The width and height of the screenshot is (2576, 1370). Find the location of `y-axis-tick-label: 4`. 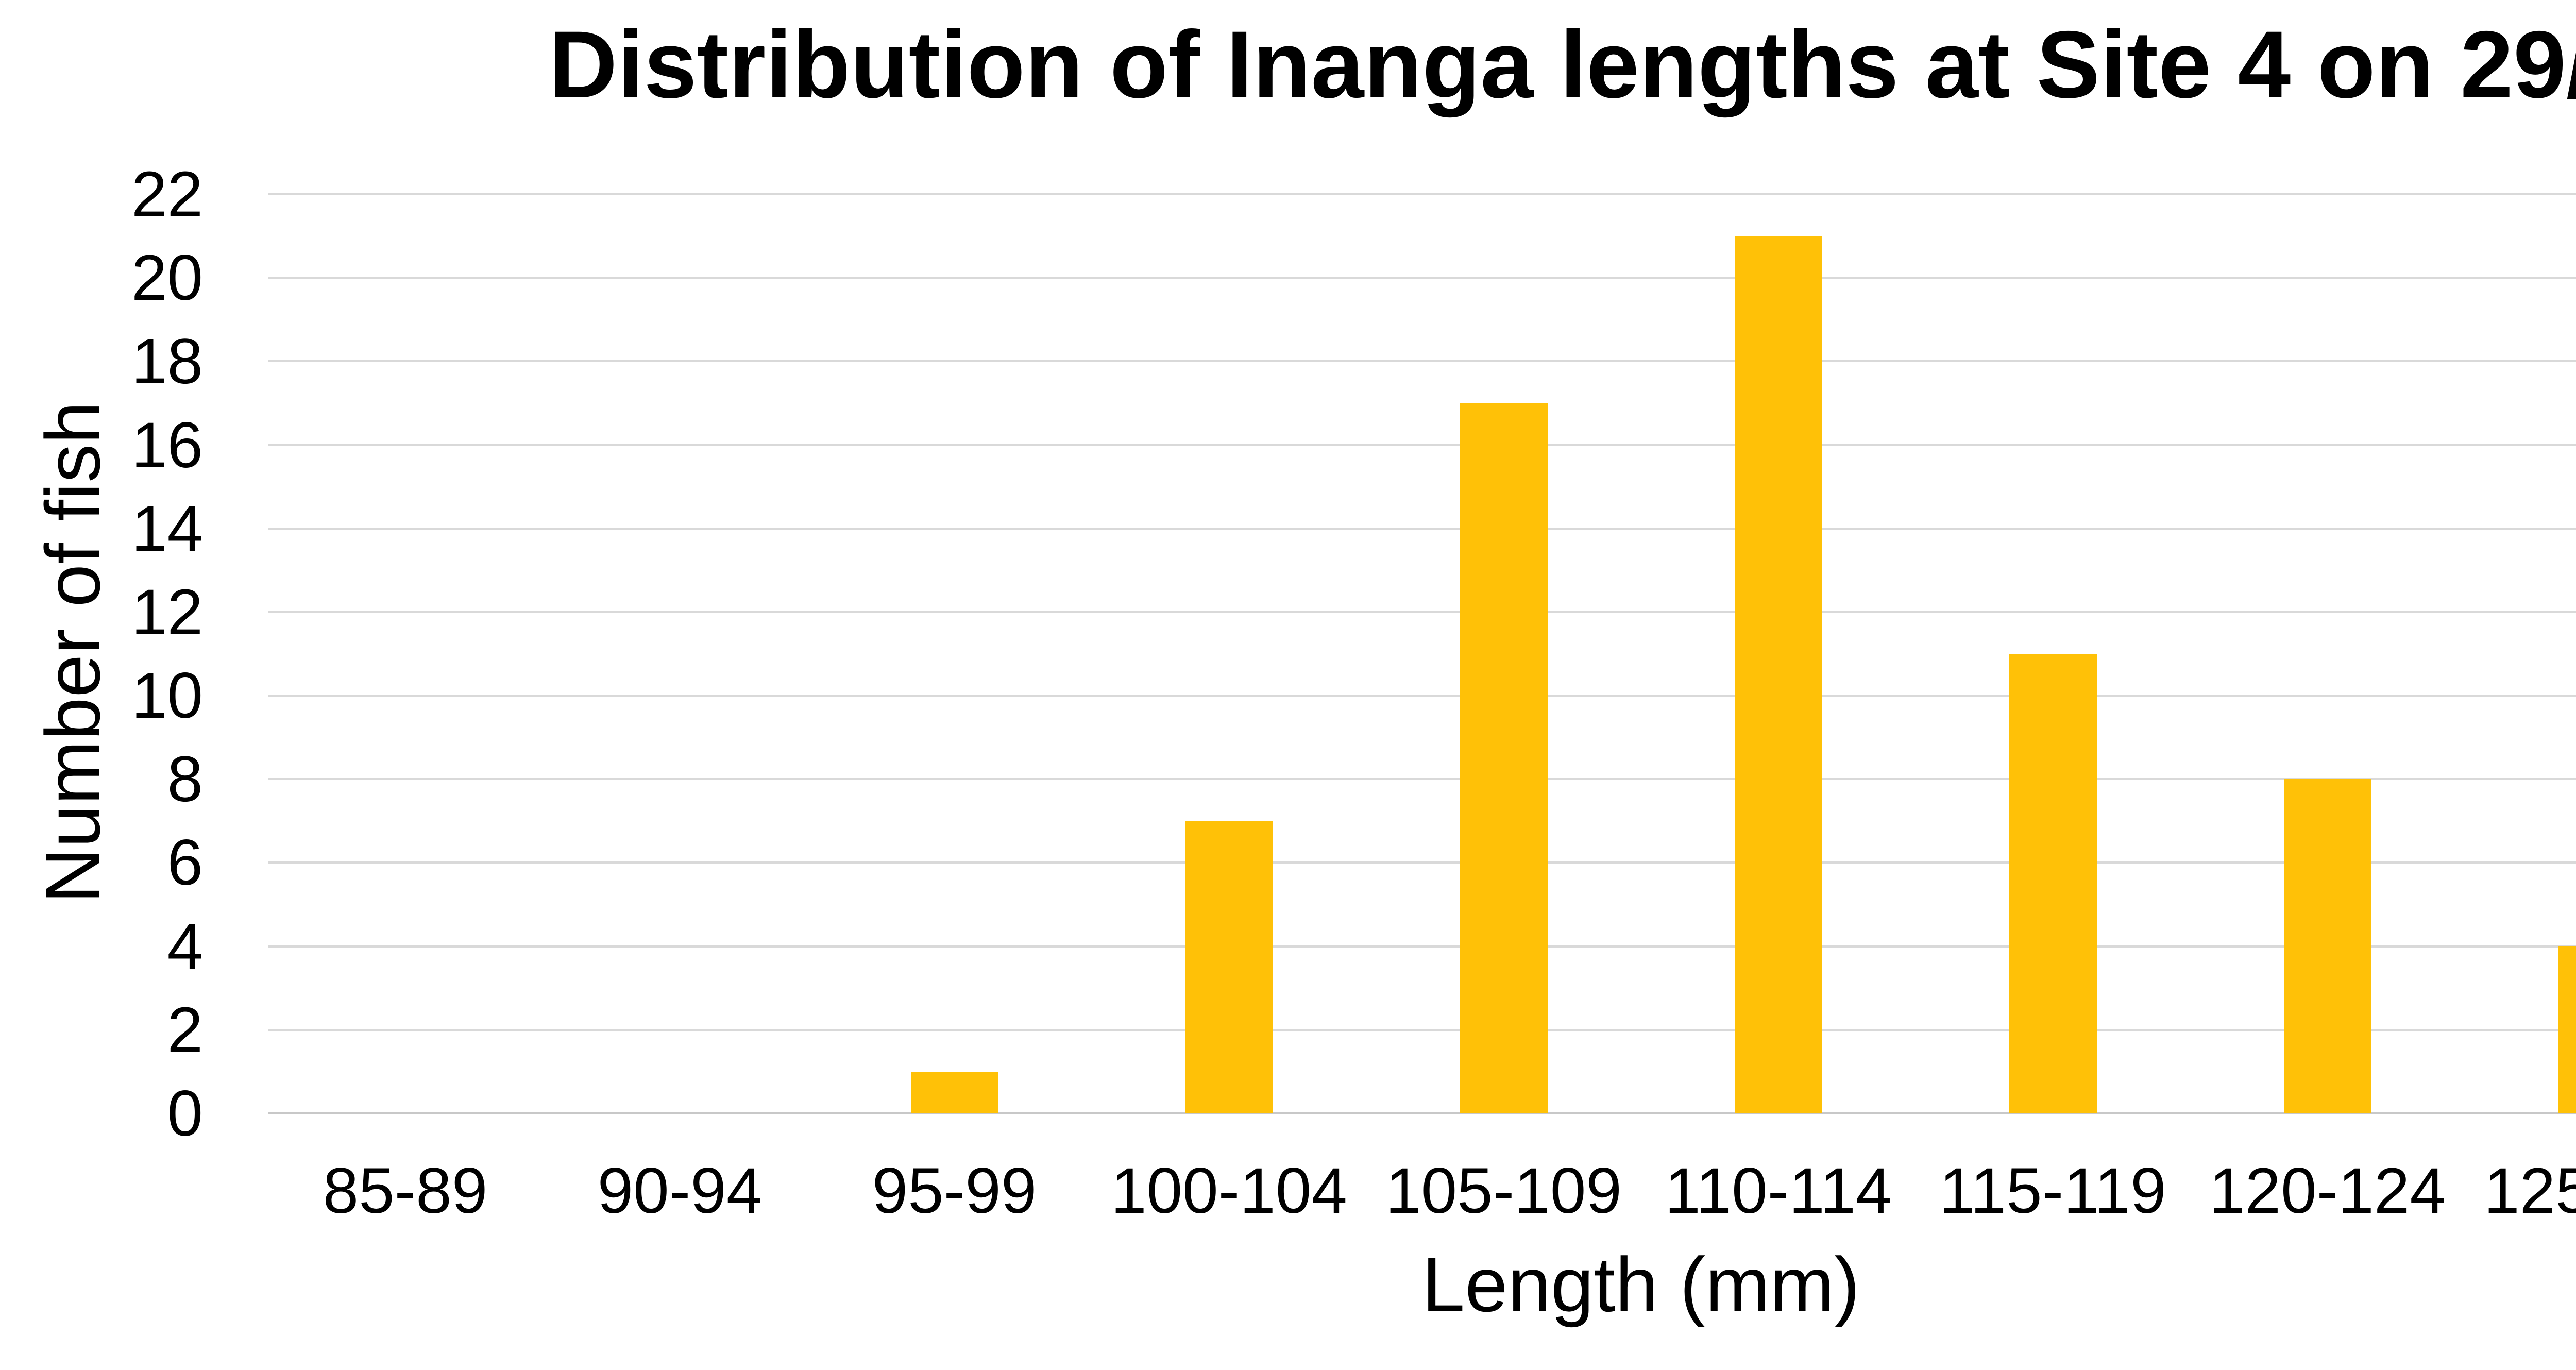

y-axis-tick-label: 4 is located at coordinates (185, 947).